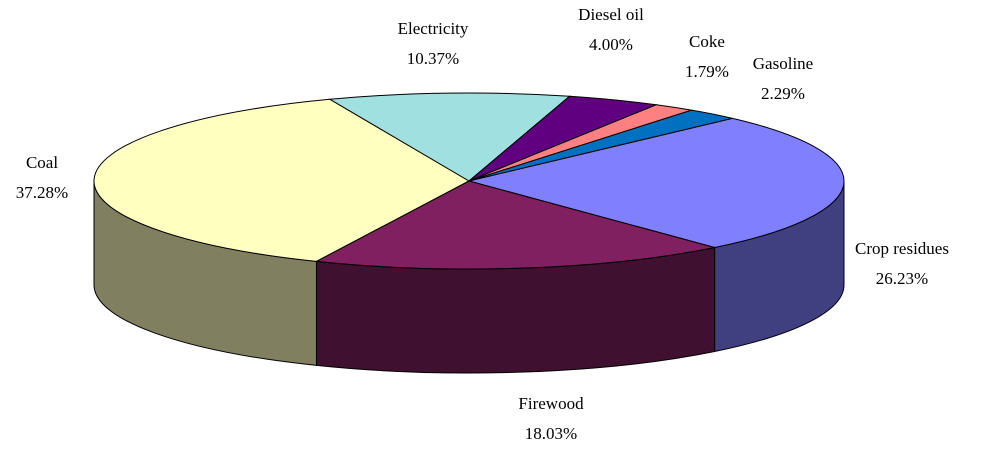 The image size is (984, 450). What do you see at coordinates (433, 58) in the screenshot?
I see `slice-value-label: 10.37%` at bounding box center [433, 58].